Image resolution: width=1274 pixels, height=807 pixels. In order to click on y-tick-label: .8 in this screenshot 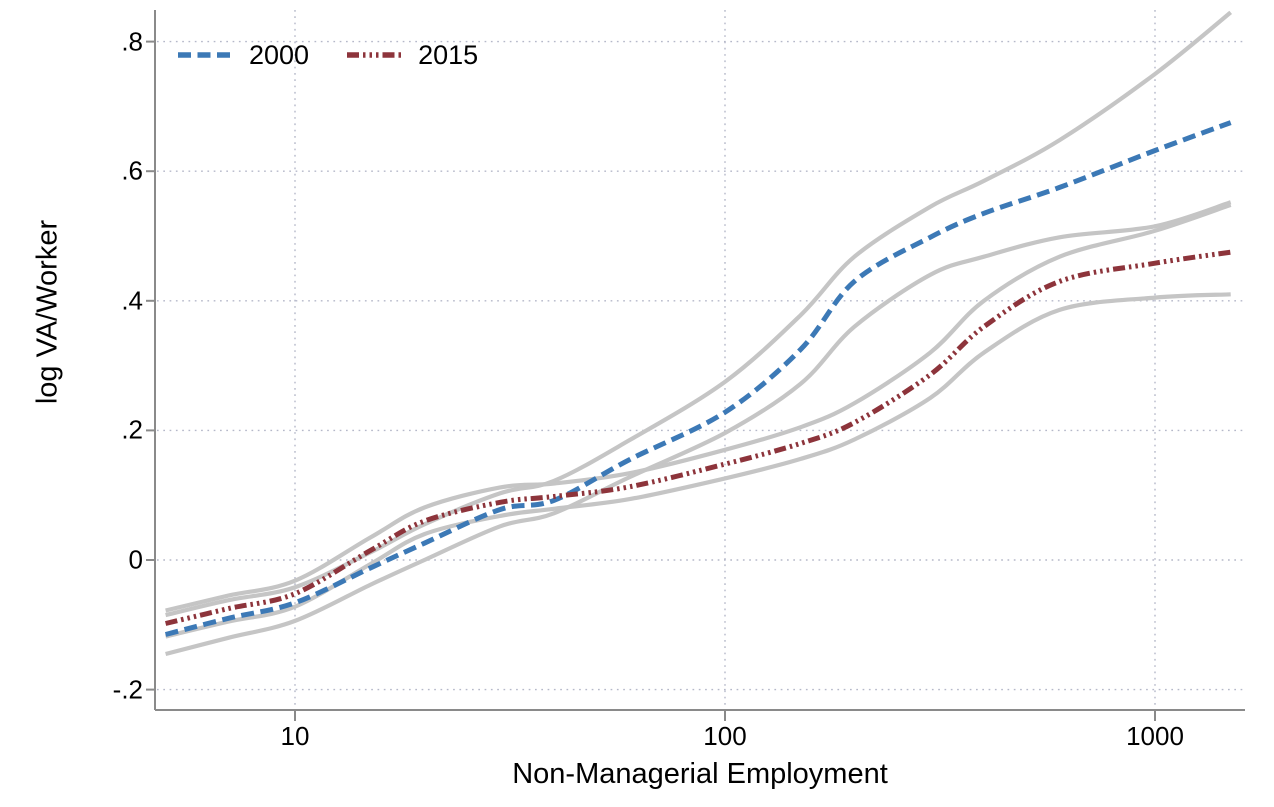, I will do `click(132, 41)`.